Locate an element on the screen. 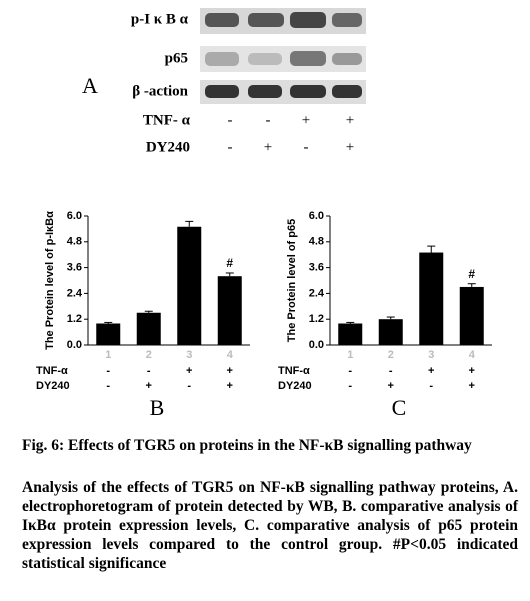 The image size is (530, 601). blot-bands is located at coordinates (283, 56).